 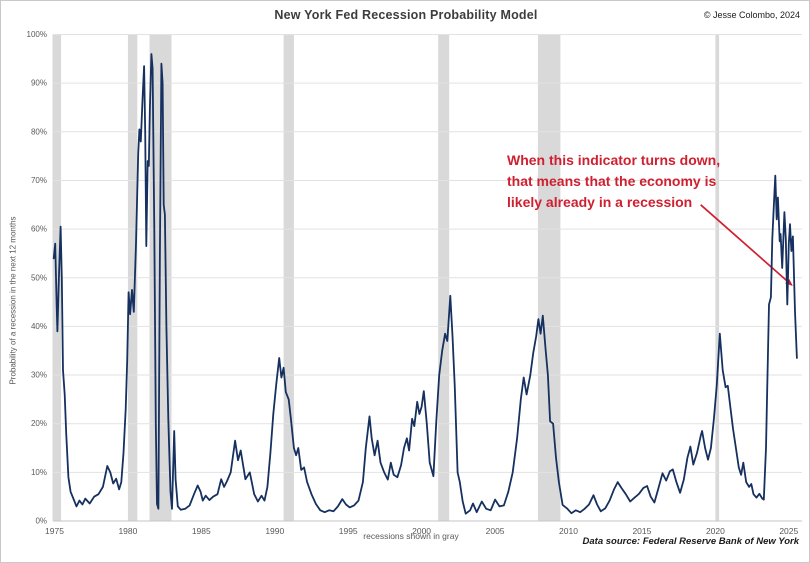 I want to click on x-tick-label: 2020, so click(x=715, y=531).